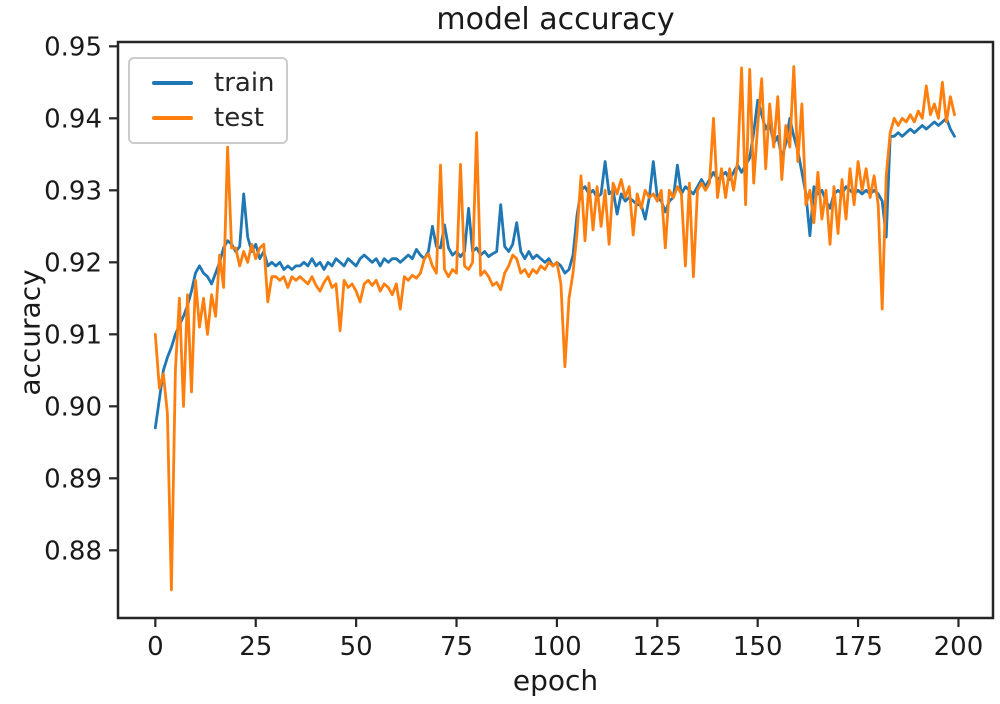 The width and height of the screenshot is (1000, 704). I want to click on svg-text: 175, so click(858, 647).